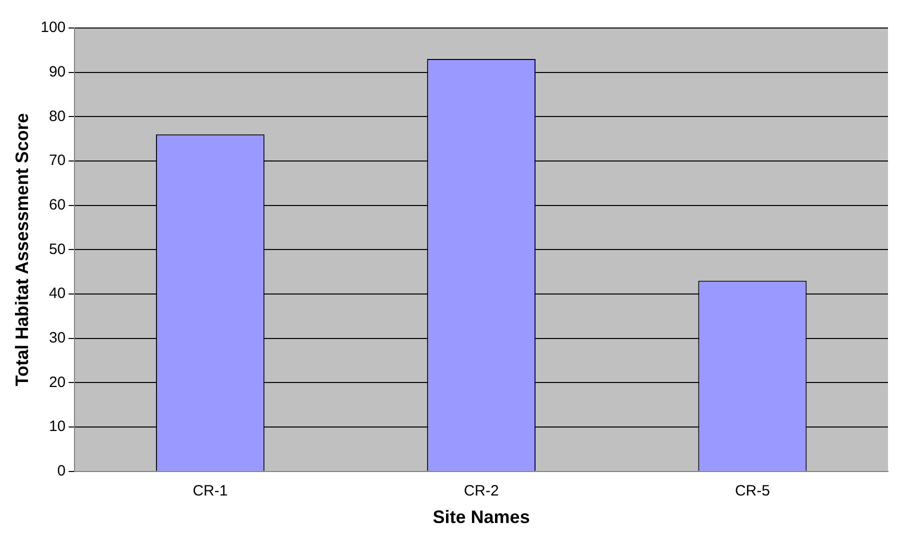 The image size is (921, 544). I want to click on x-tick-label: CR-1, so click(210, 491).